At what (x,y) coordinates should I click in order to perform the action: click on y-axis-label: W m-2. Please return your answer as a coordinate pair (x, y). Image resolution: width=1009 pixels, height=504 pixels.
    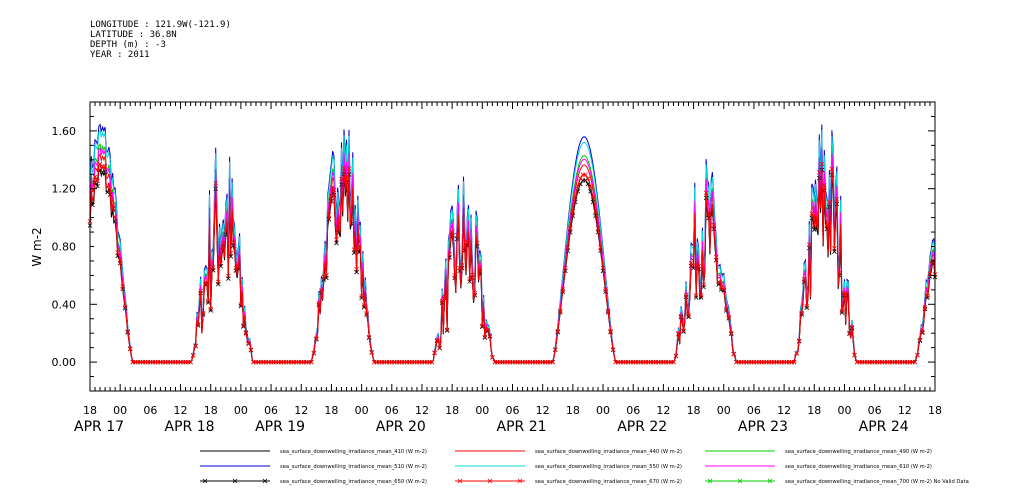
    Looking at the image, I should click on (37, 246).